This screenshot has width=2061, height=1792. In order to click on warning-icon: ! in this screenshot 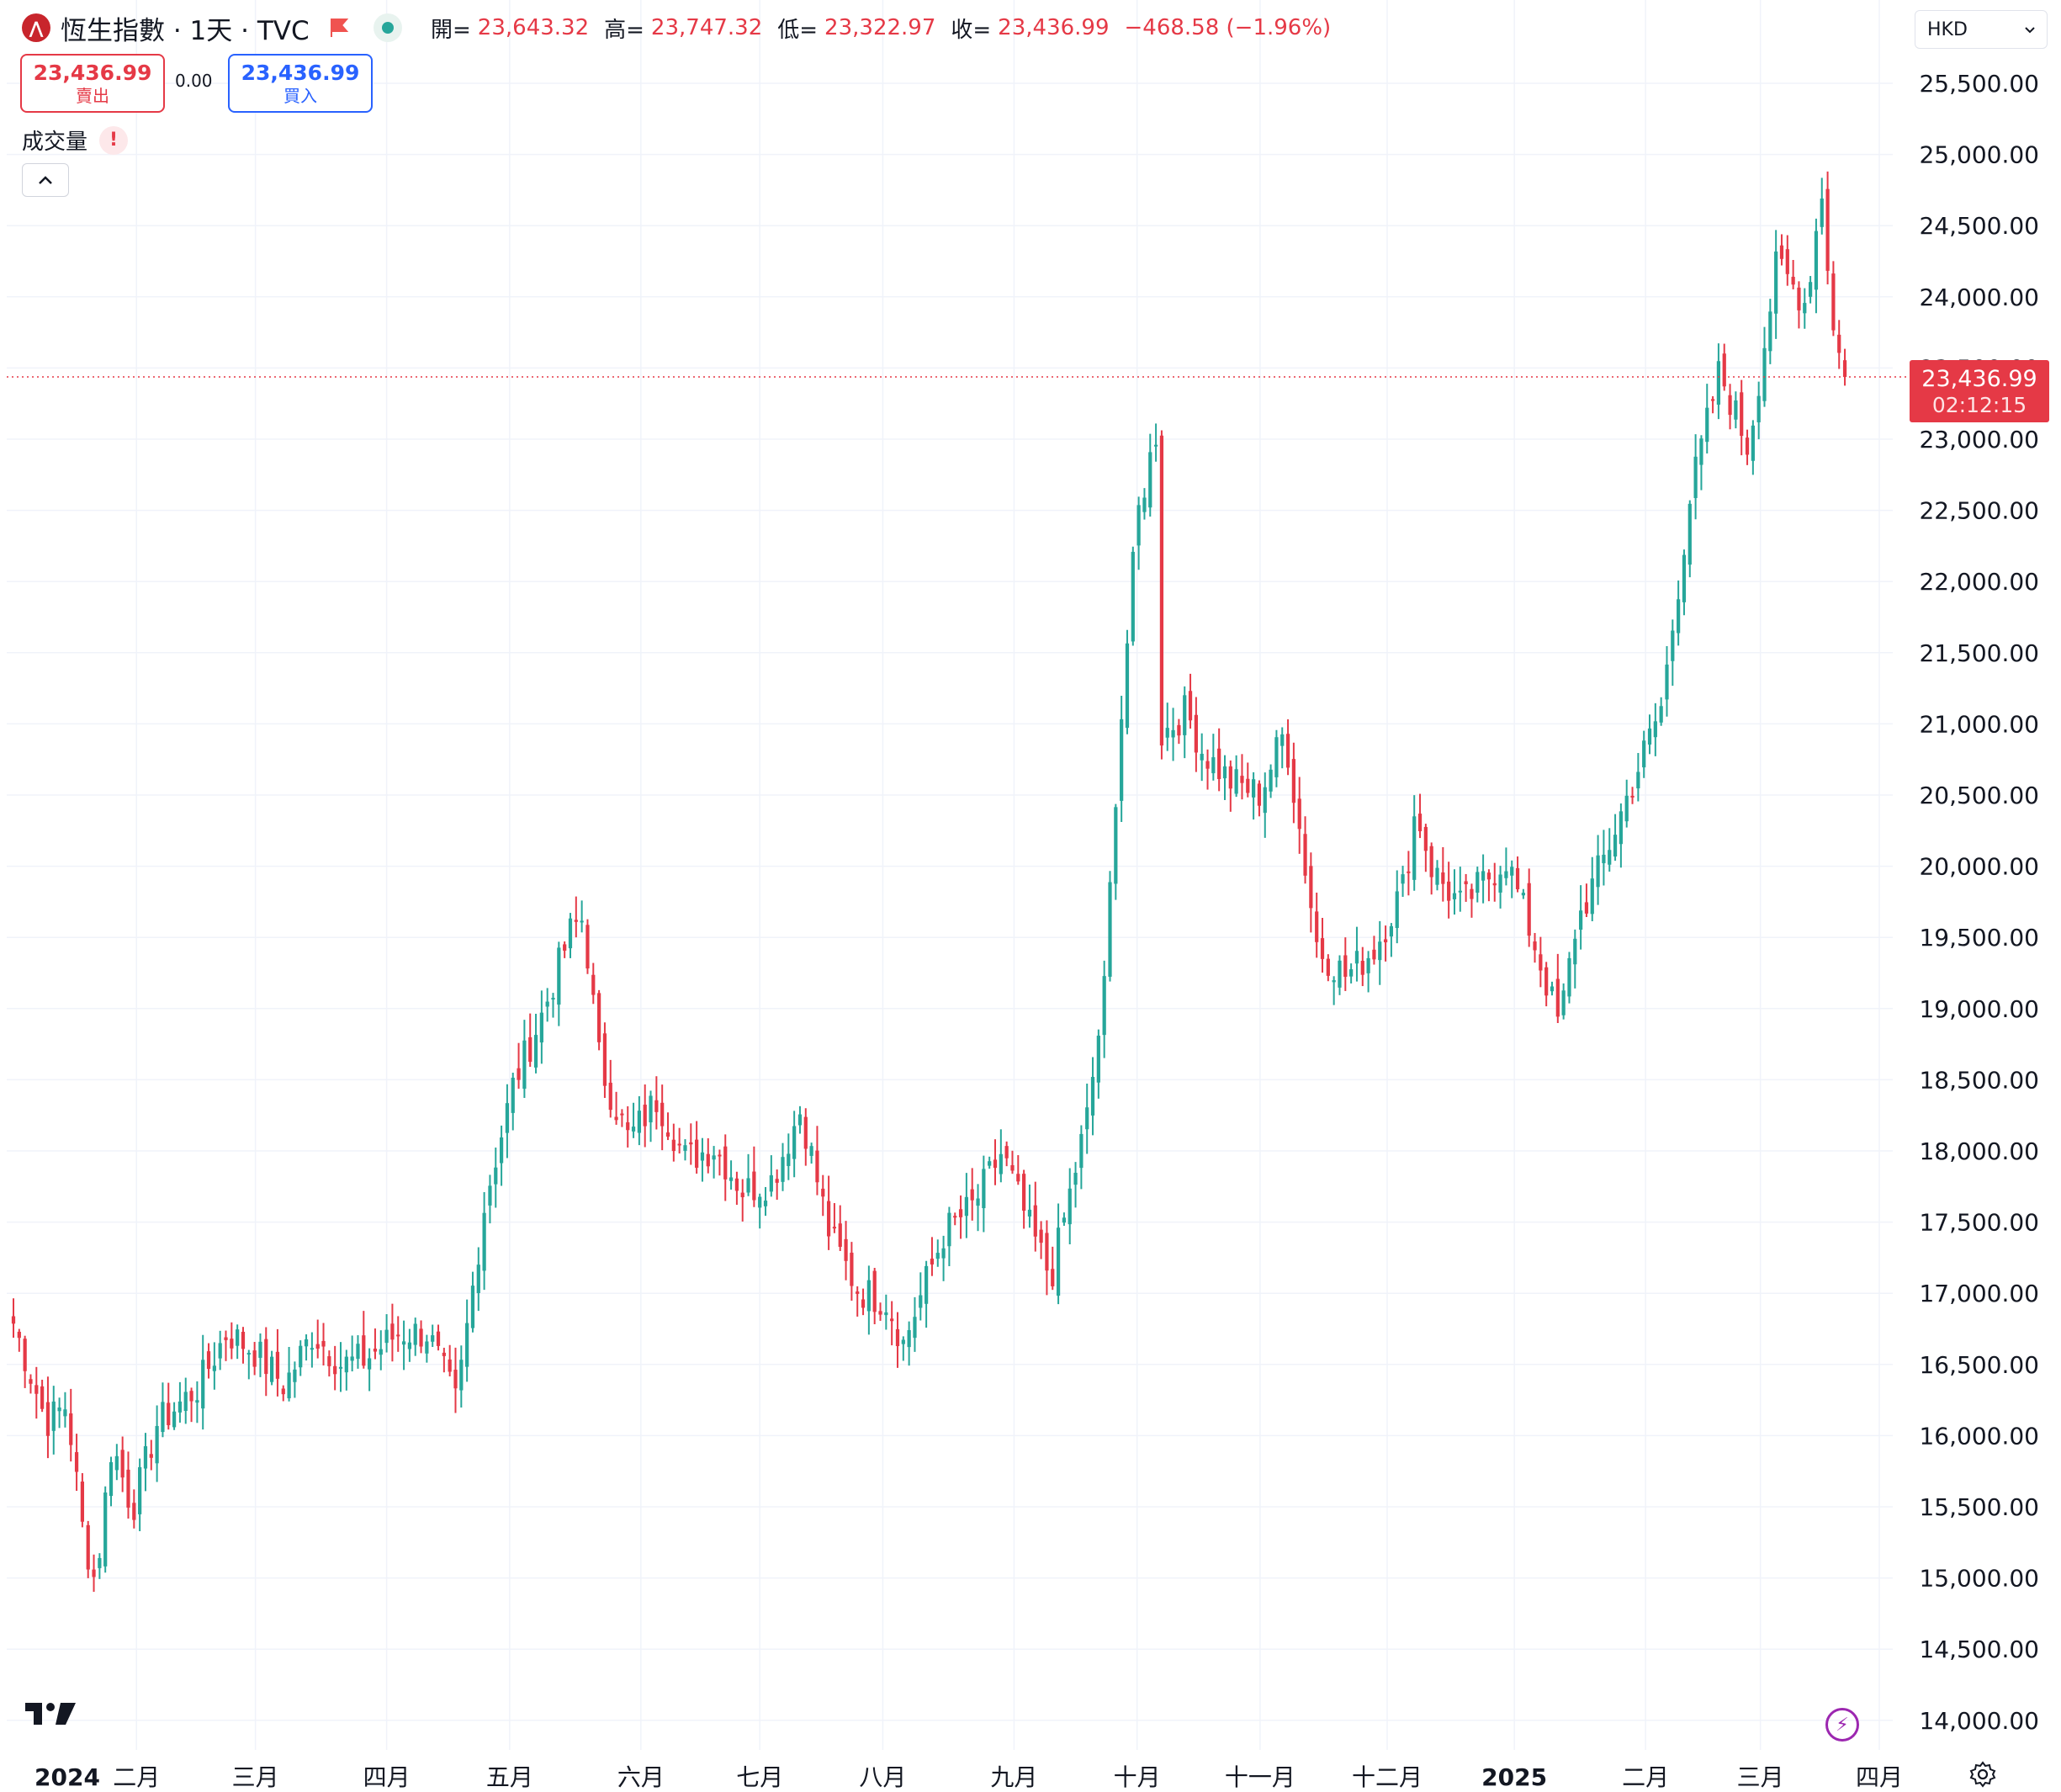, I will do `click(114, 140)`.